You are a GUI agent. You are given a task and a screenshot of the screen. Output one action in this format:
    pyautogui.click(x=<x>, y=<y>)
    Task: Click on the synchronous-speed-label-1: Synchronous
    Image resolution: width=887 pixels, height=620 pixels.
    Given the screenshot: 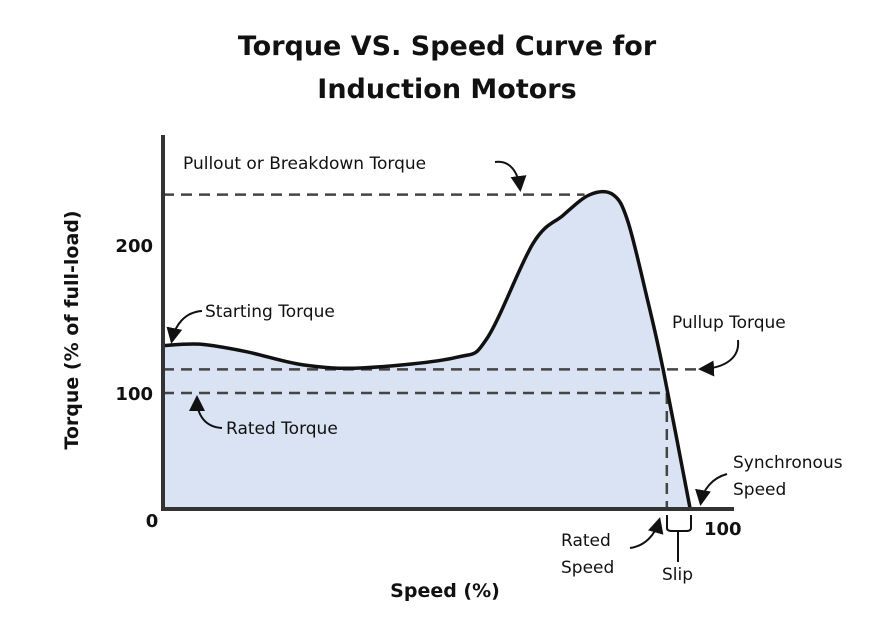 What is the action you would take?
    pyautogui.click(x=788, y=463)
    